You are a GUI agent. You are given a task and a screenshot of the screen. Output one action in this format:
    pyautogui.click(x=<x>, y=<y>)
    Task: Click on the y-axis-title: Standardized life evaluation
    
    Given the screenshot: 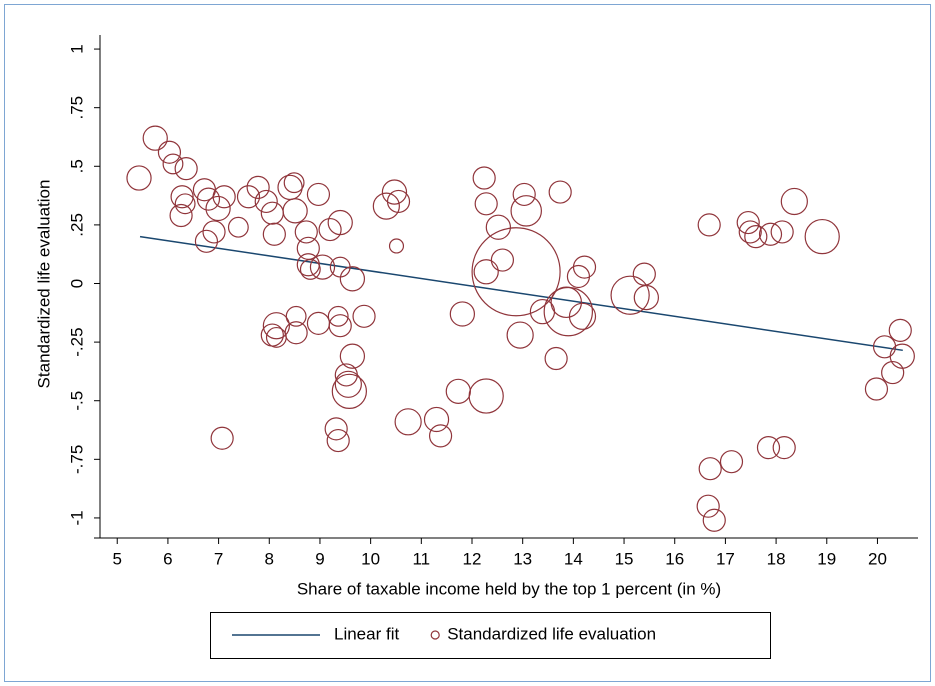 What is the action you would take?
    pyautogui.click(x=43, y=284)
    